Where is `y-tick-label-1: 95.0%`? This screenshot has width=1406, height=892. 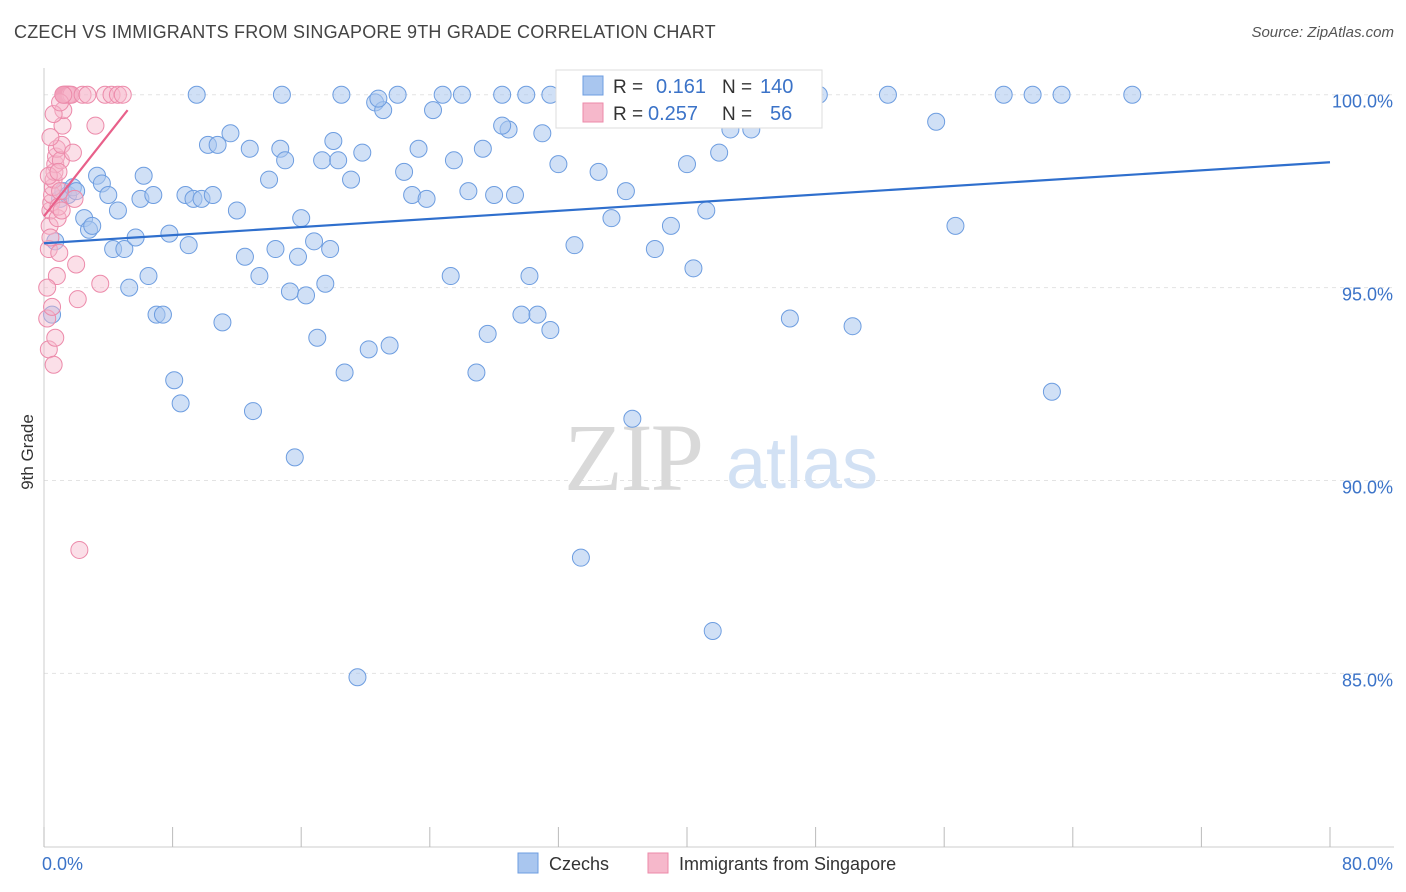
y-tick-label-1: 95.0% is located at coordinates (1367, 295).